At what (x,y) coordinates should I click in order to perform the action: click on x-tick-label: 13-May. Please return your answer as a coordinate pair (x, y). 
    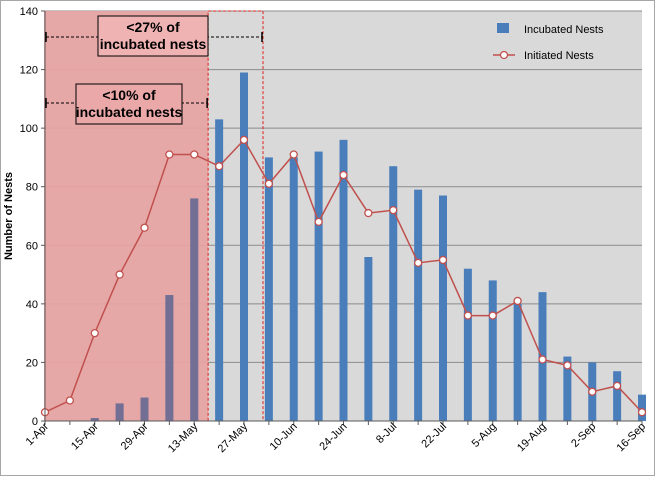
    Looking at the image, I should click on (183, 437).